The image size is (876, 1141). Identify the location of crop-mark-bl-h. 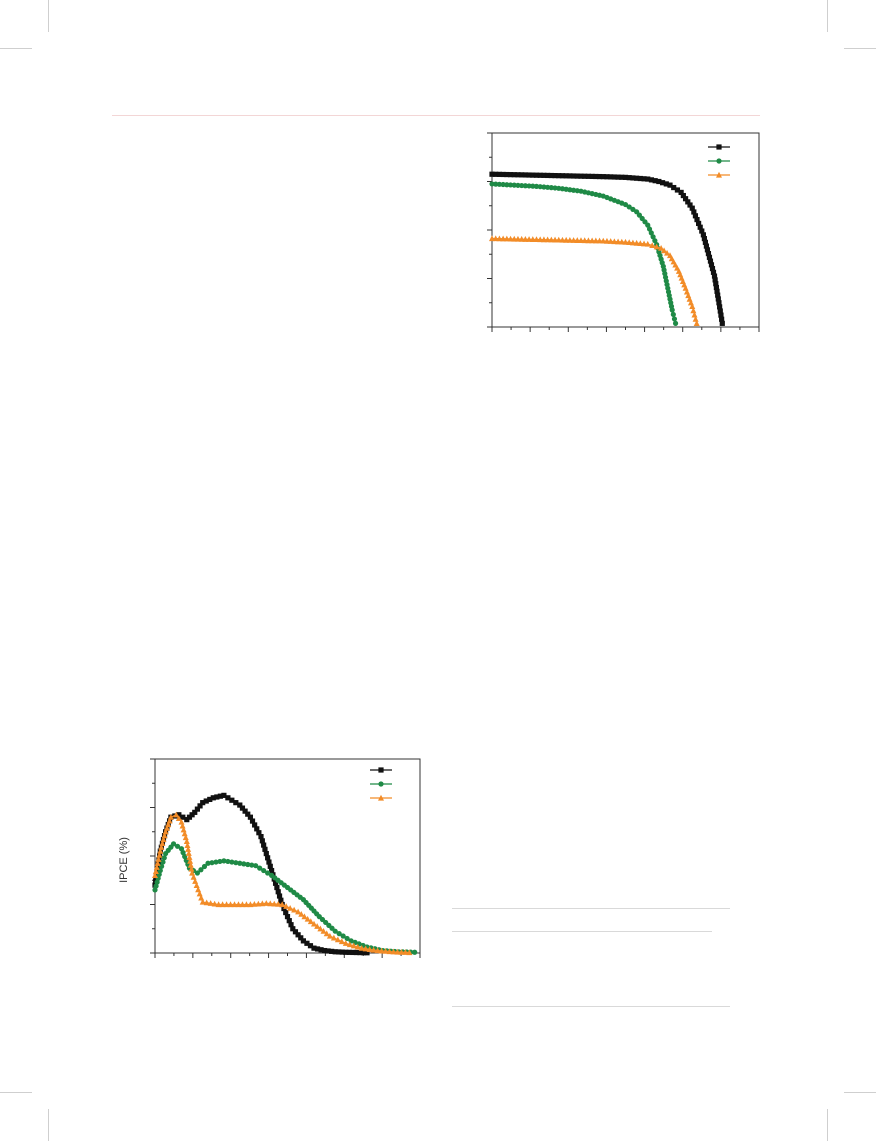
(16, 1092).